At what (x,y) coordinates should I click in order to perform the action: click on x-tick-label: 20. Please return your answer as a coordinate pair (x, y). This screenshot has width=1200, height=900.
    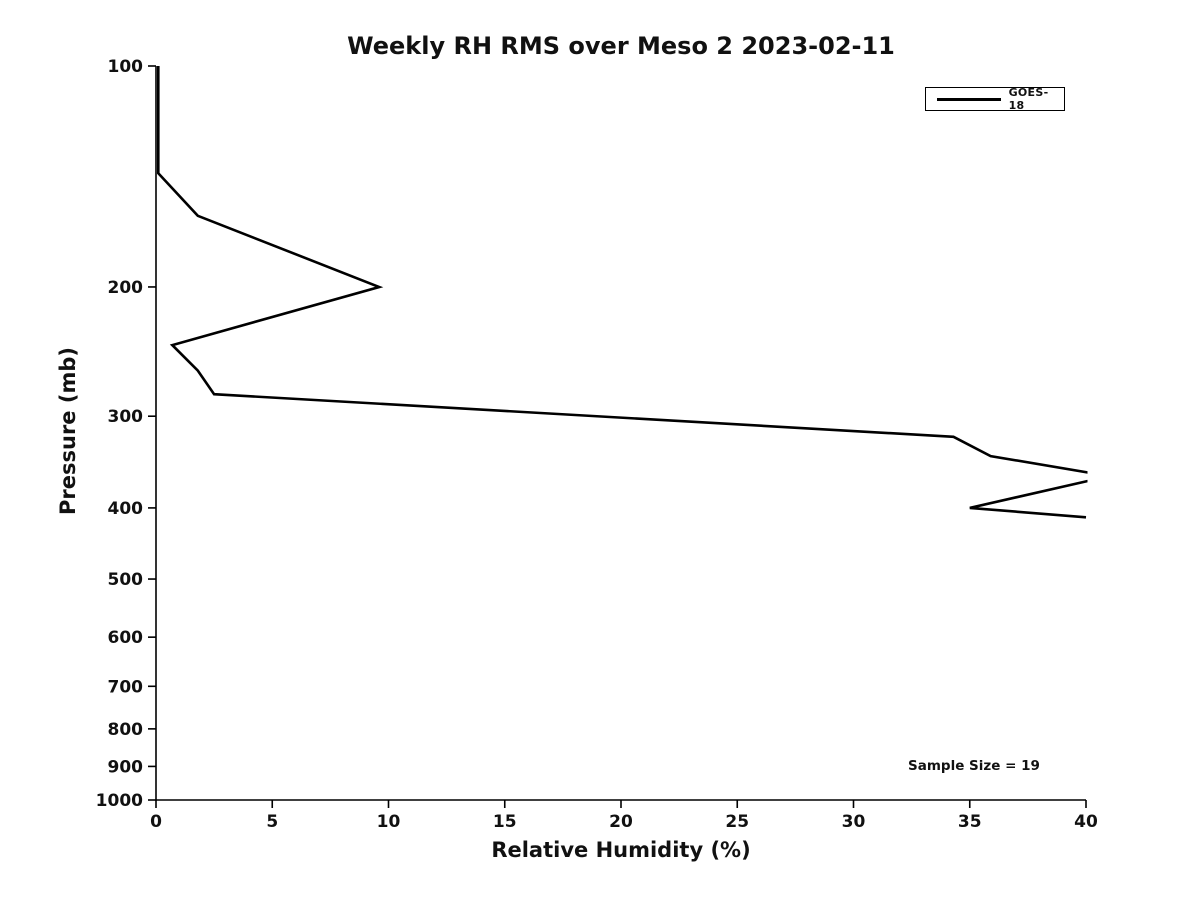
    Looking at the image, I should click on (621, 822).